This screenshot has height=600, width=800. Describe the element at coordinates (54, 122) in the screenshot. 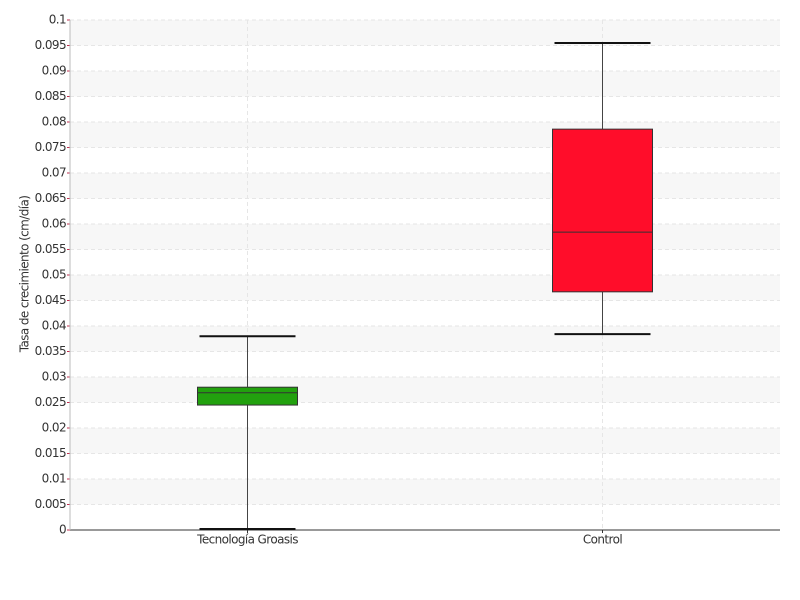

I see `y-tick-label: 0.08` at that location.